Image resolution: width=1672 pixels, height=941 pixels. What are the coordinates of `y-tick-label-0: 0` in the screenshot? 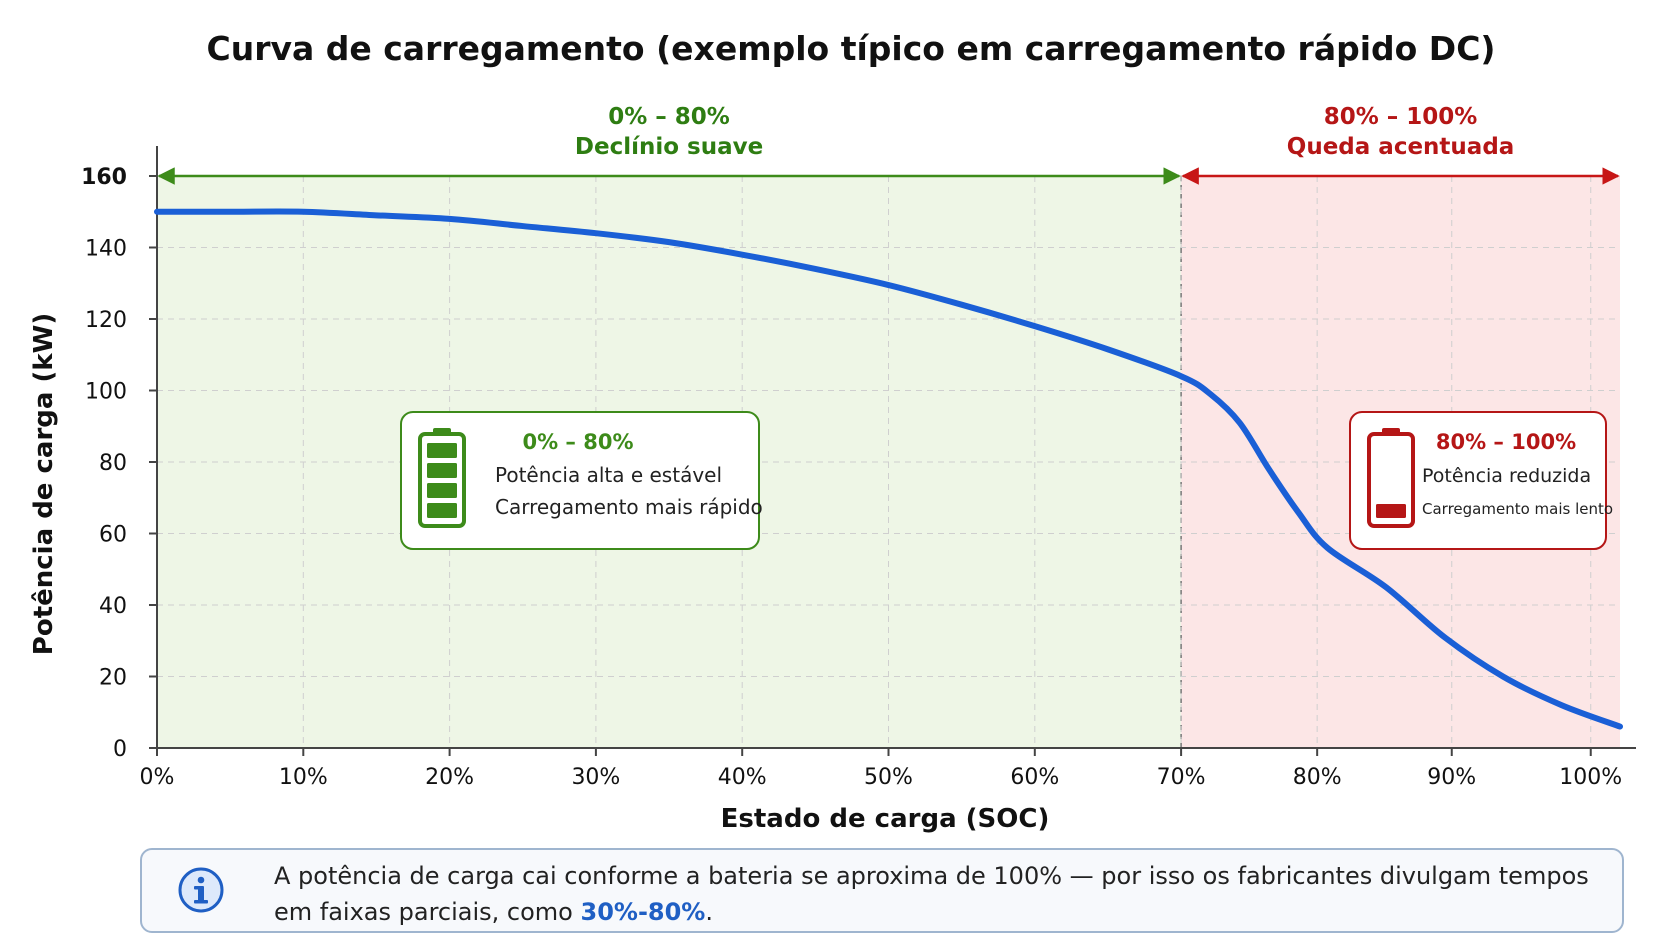 It's located at (120, 749).